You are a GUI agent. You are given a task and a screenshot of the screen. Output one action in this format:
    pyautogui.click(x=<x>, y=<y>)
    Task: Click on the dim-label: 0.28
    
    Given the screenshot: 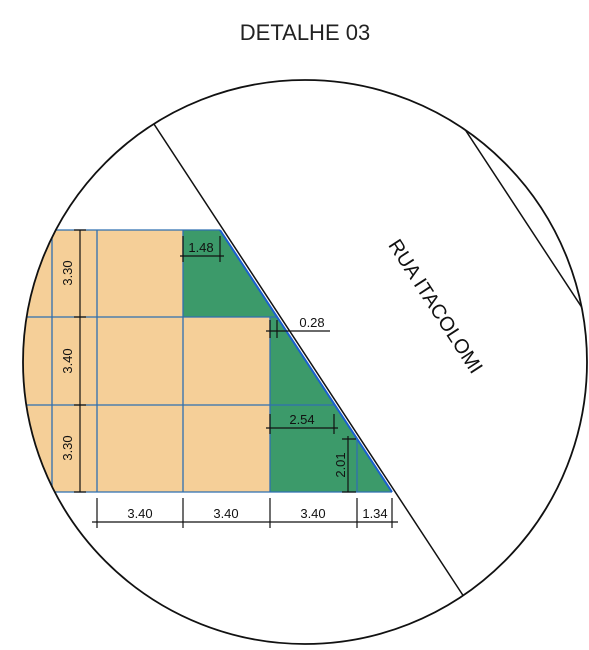 What is the action you would take?
    pyautogui.click(x=311, y=322)
    